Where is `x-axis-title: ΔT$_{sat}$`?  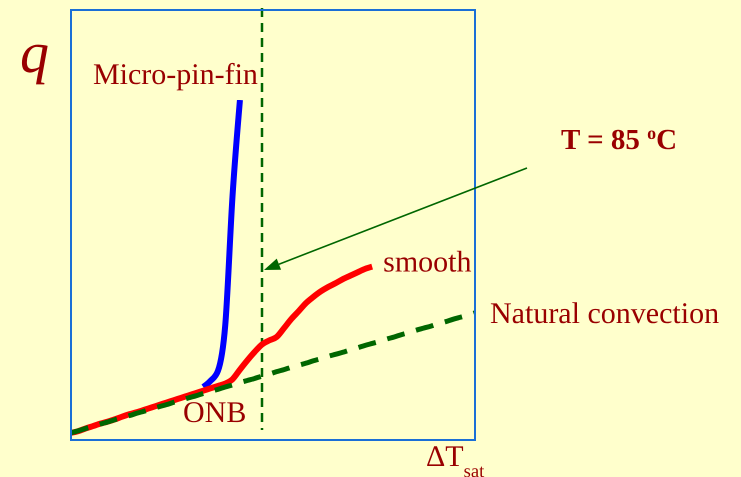 x-axis-title: ΔT$_{sat}$ is located at coordinates (456, 458).